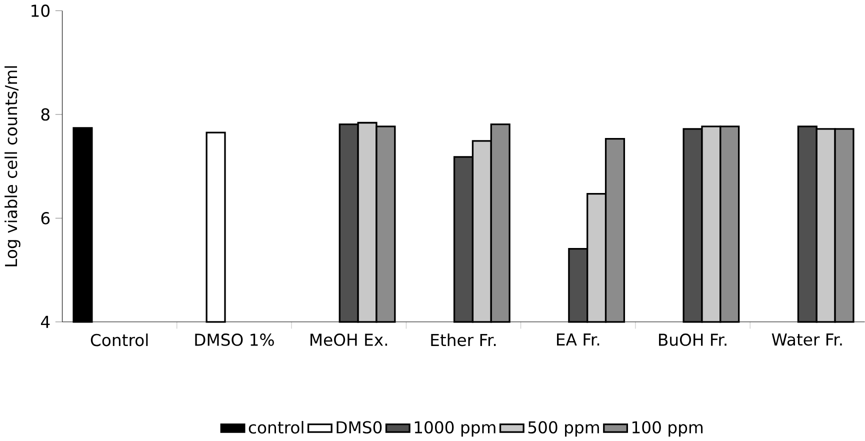  I want to click on y-axis-title: Log viable cell counts/ml, so click(12, 166).